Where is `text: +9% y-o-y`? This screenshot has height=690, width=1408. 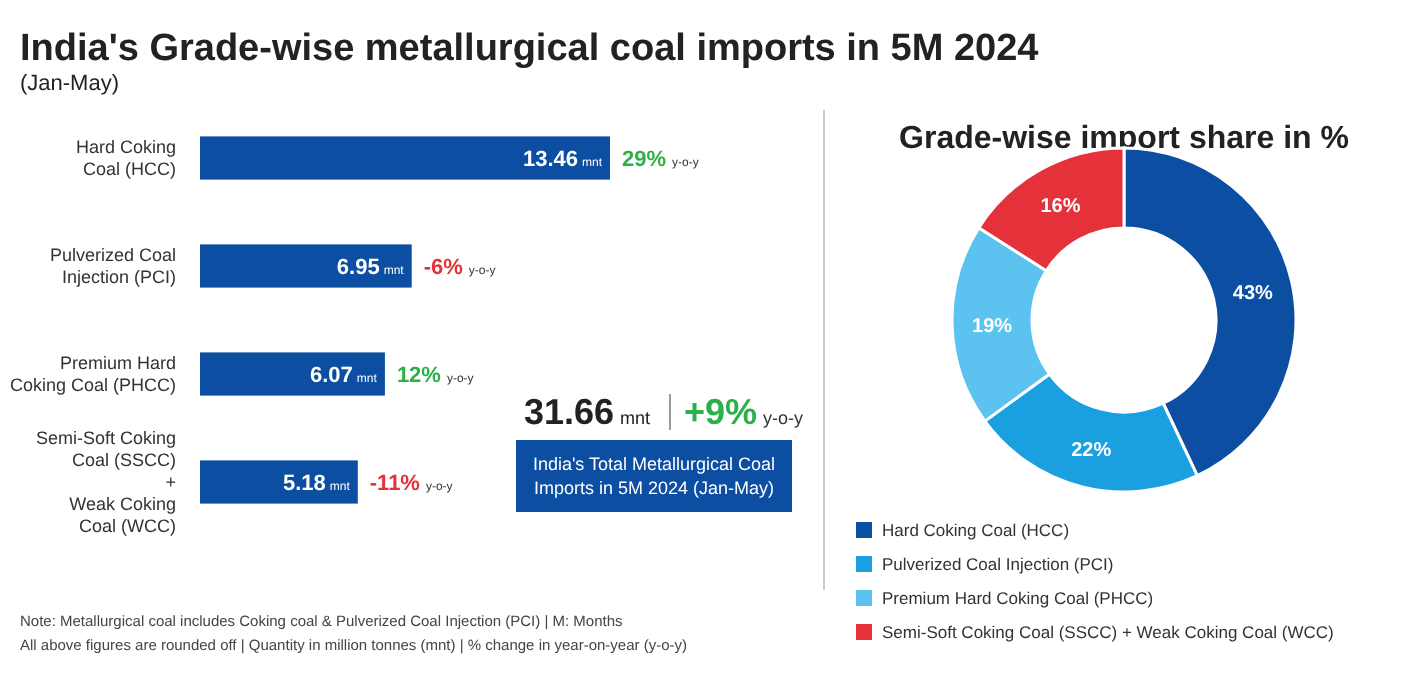
text: +9% y-o-y is located at coordinates (744, 412).